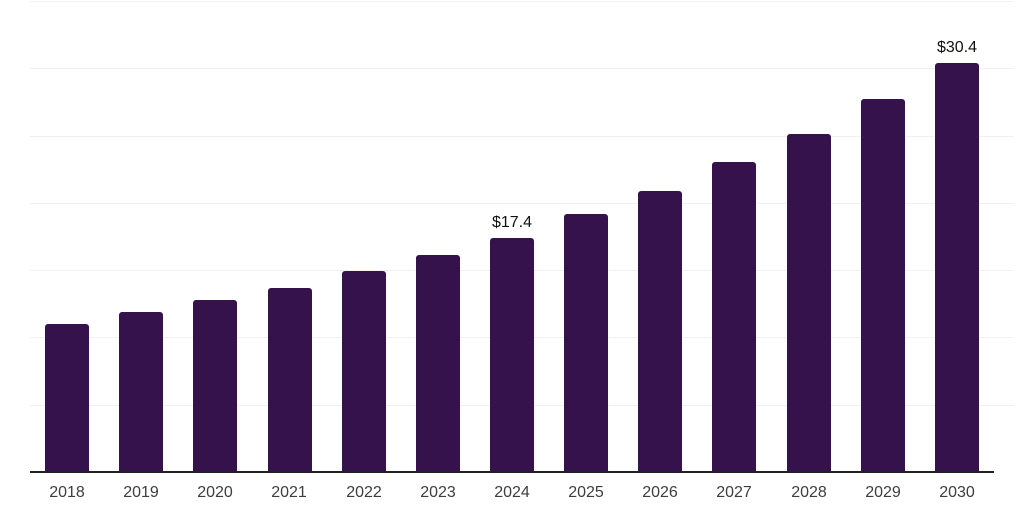 The height and width of the screenshot is (512, 1024). Describe the element at coordinates (660, 331) in the screenshot. I see `bar-2026` at that location.